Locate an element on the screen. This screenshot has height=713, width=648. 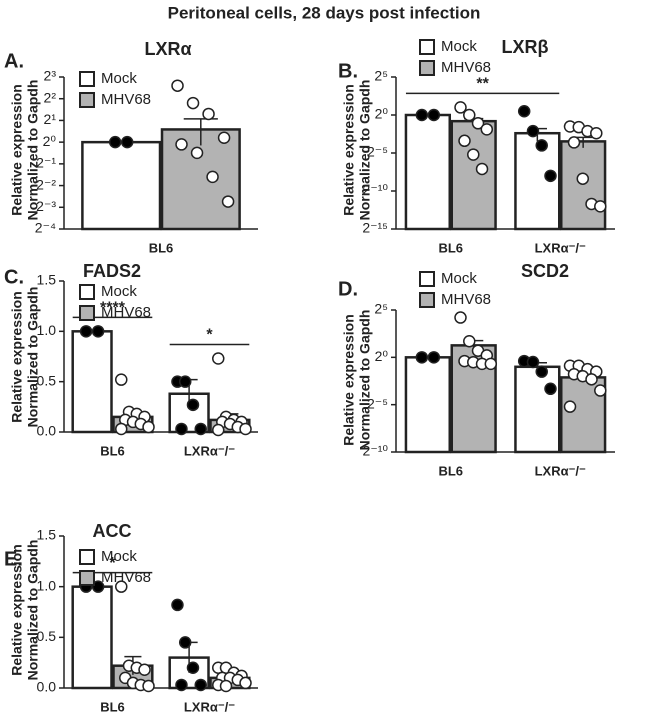
chart-title: ACC is located at coordinates (112, 531).